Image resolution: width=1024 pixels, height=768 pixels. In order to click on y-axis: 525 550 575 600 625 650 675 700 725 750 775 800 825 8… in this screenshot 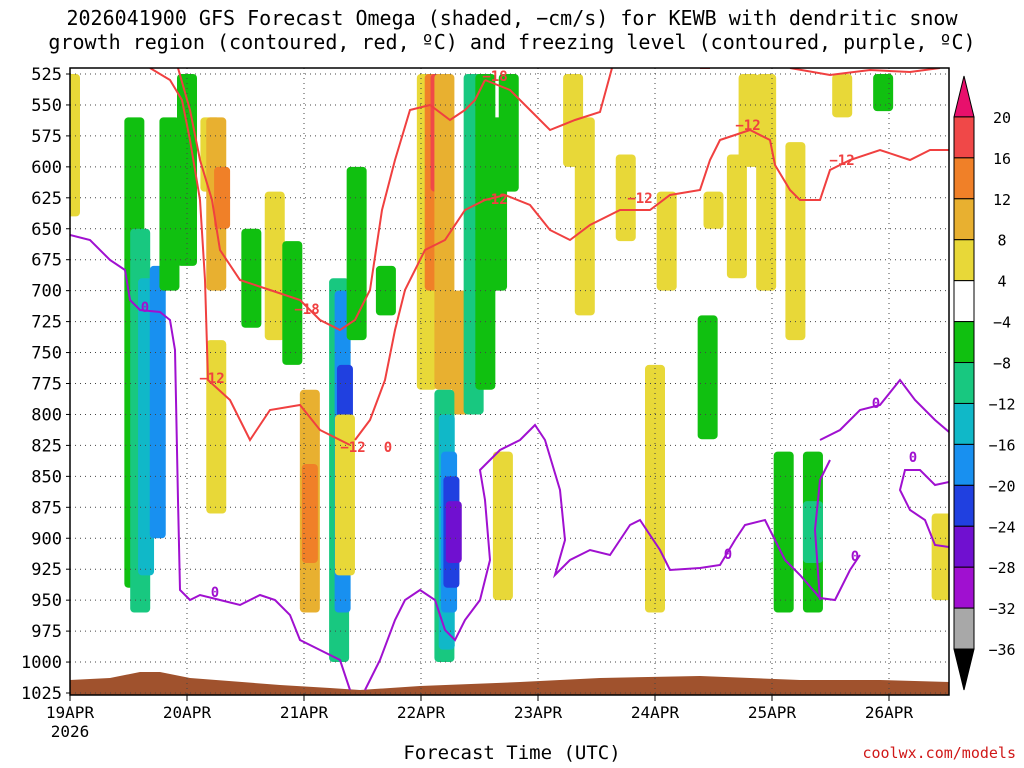, I will do `click(45, 384)`.